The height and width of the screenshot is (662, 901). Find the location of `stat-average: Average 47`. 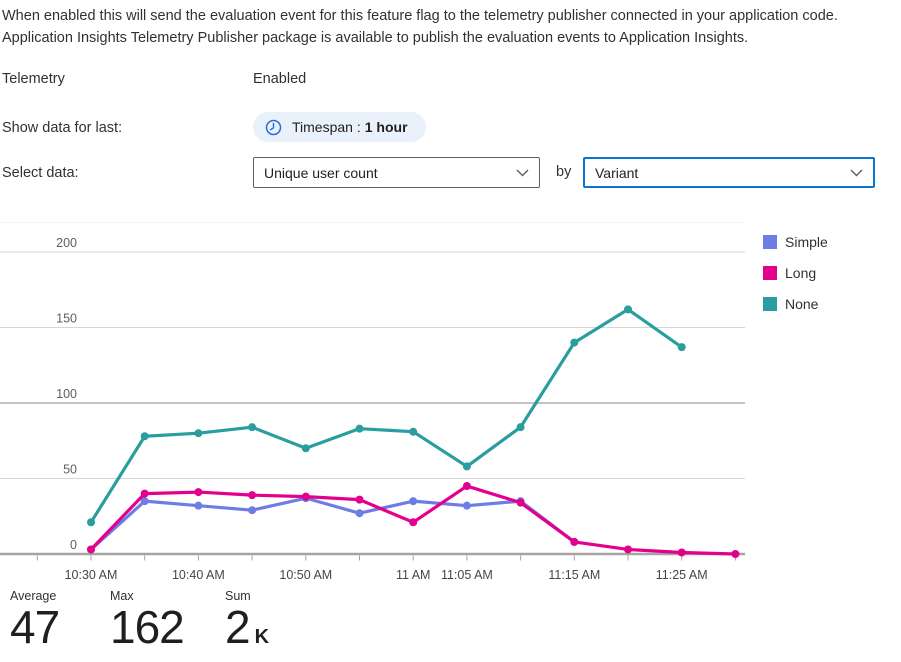

stat-average: Average 47 is located at coordinates (35, 621).